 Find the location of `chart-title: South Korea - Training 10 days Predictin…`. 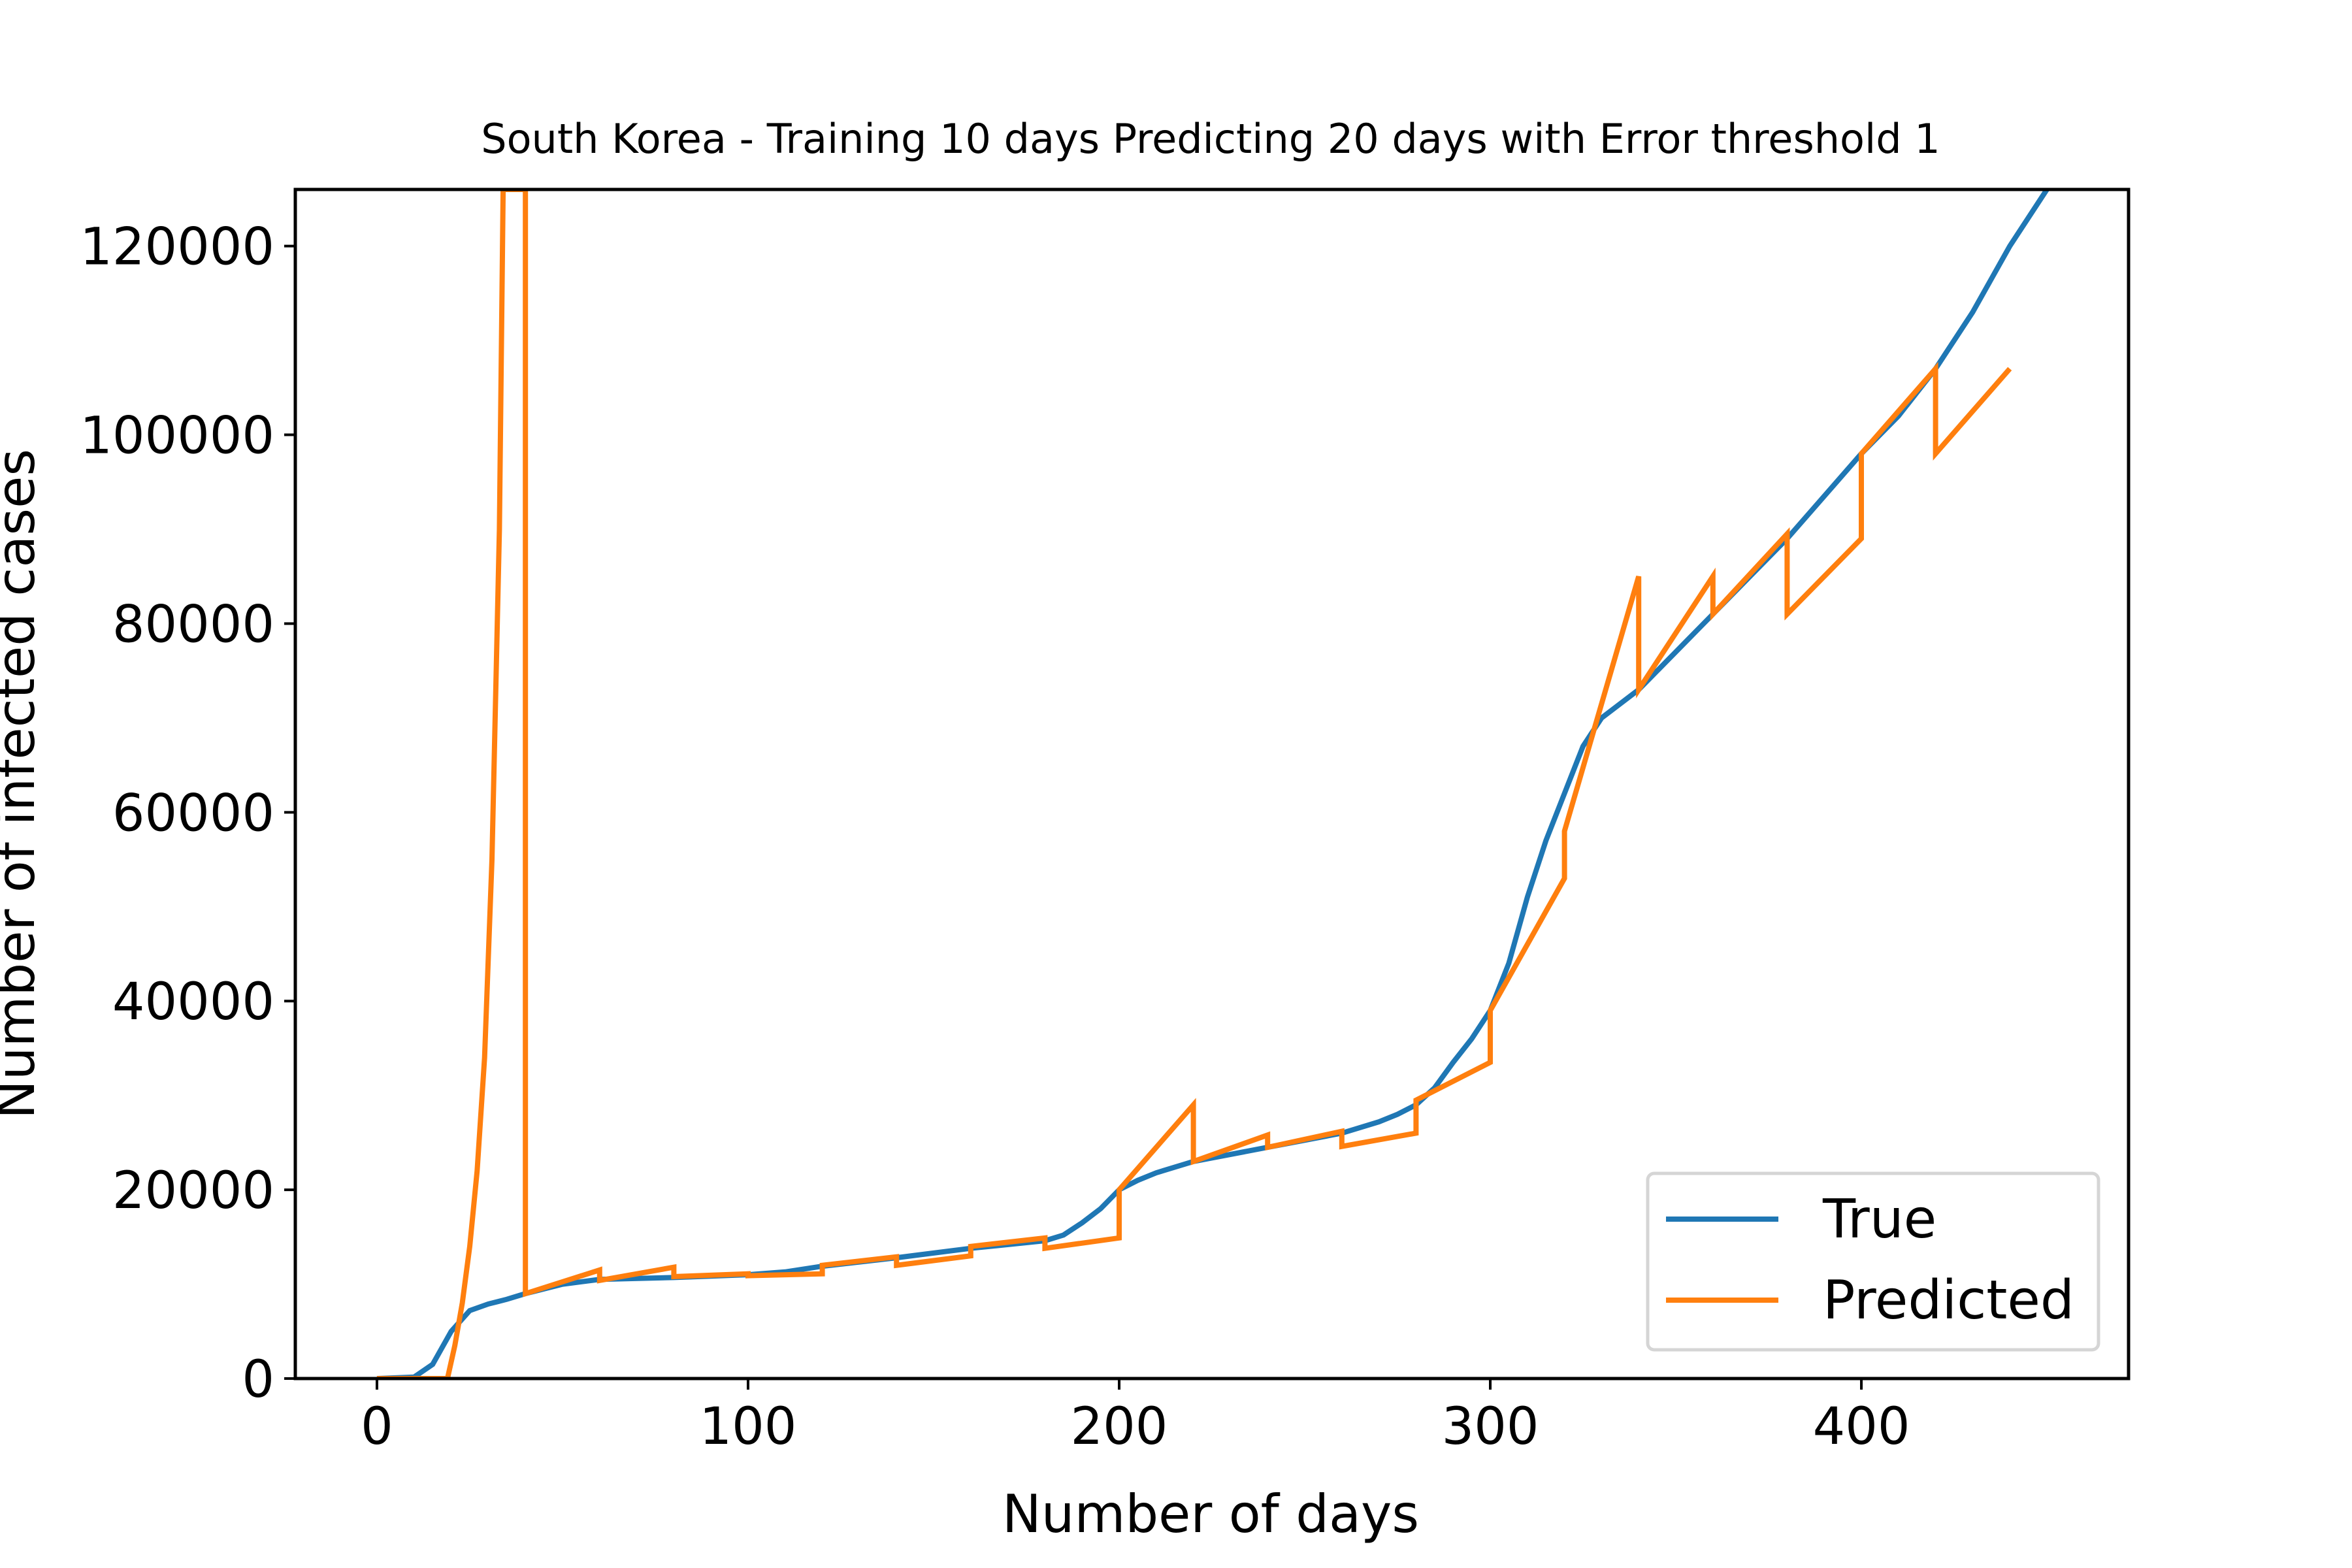

chart-title: South Korea - Training 10 days Predictin… is located at coordinates (1210, 139).